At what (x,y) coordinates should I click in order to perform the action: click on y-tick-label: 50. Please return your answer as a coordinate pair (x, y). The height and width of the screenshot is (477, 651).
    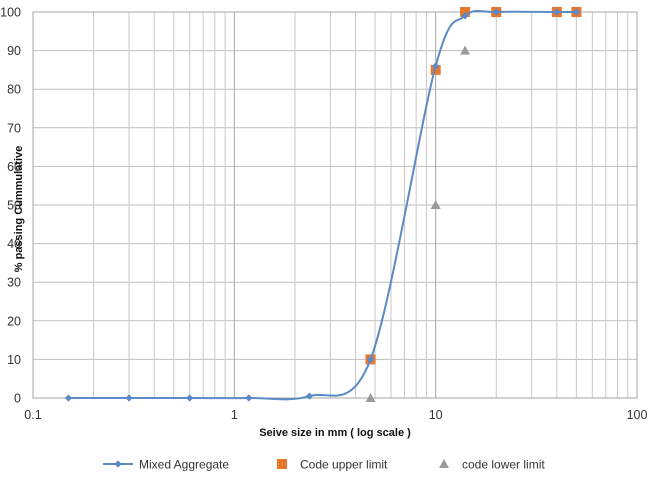
    Looking at the image, I should click on (14, 206).